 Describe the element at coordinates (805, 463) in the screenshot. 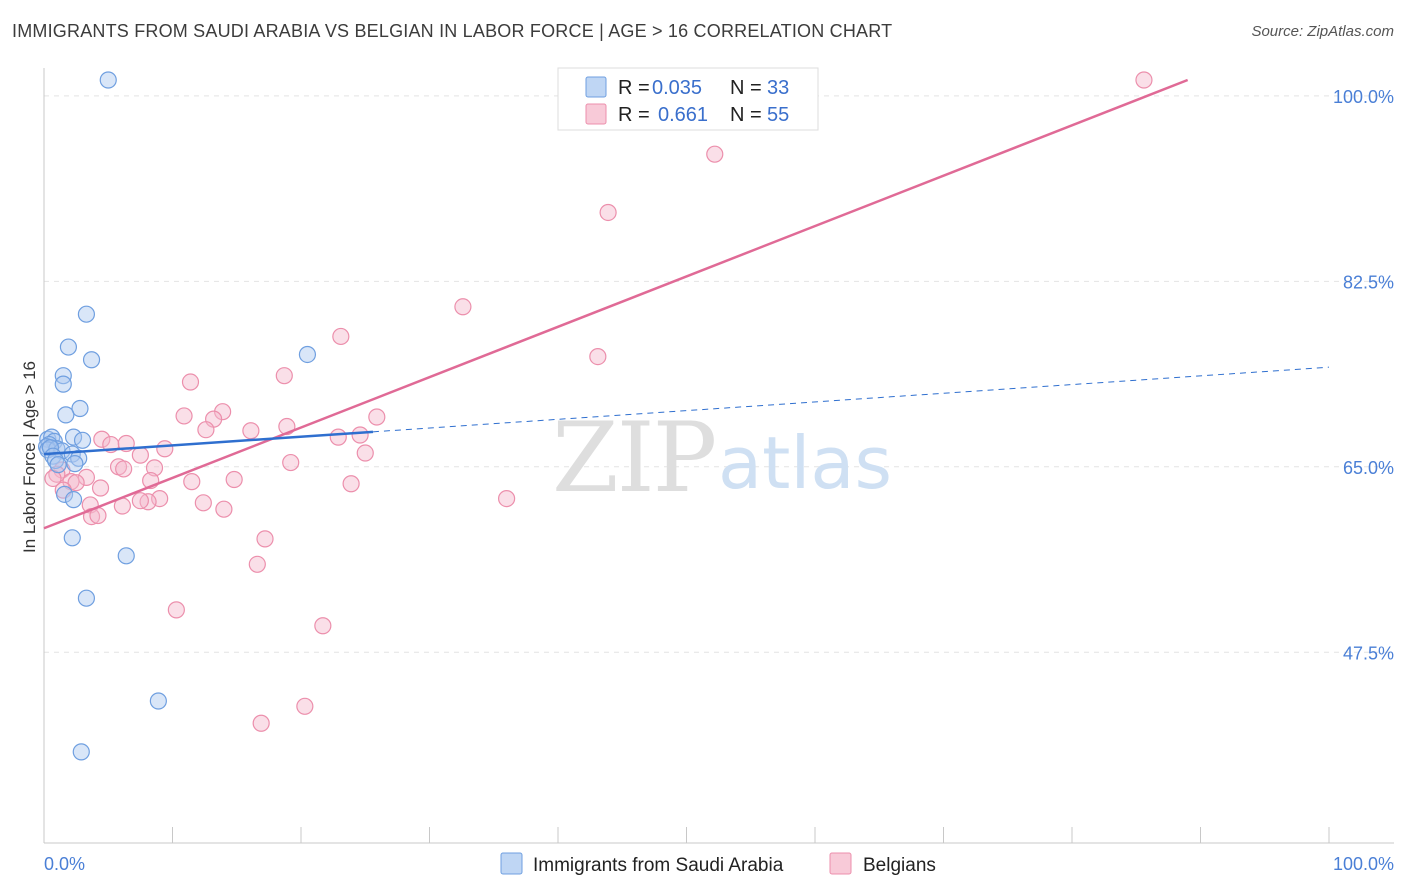

I see `watermark-atlas: atlas` at that location.